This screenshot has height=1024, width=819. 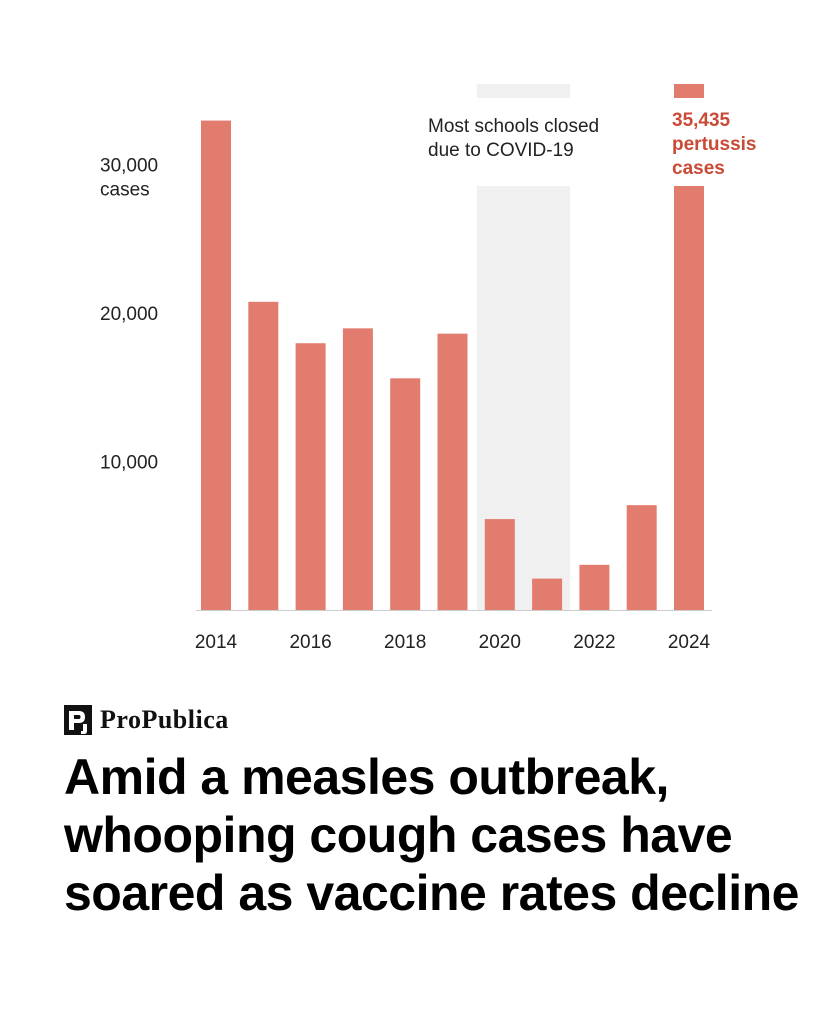 I want to click on y-axis-labels: 10,000 20,000 30,000 cases, so click(x=129, y=315).